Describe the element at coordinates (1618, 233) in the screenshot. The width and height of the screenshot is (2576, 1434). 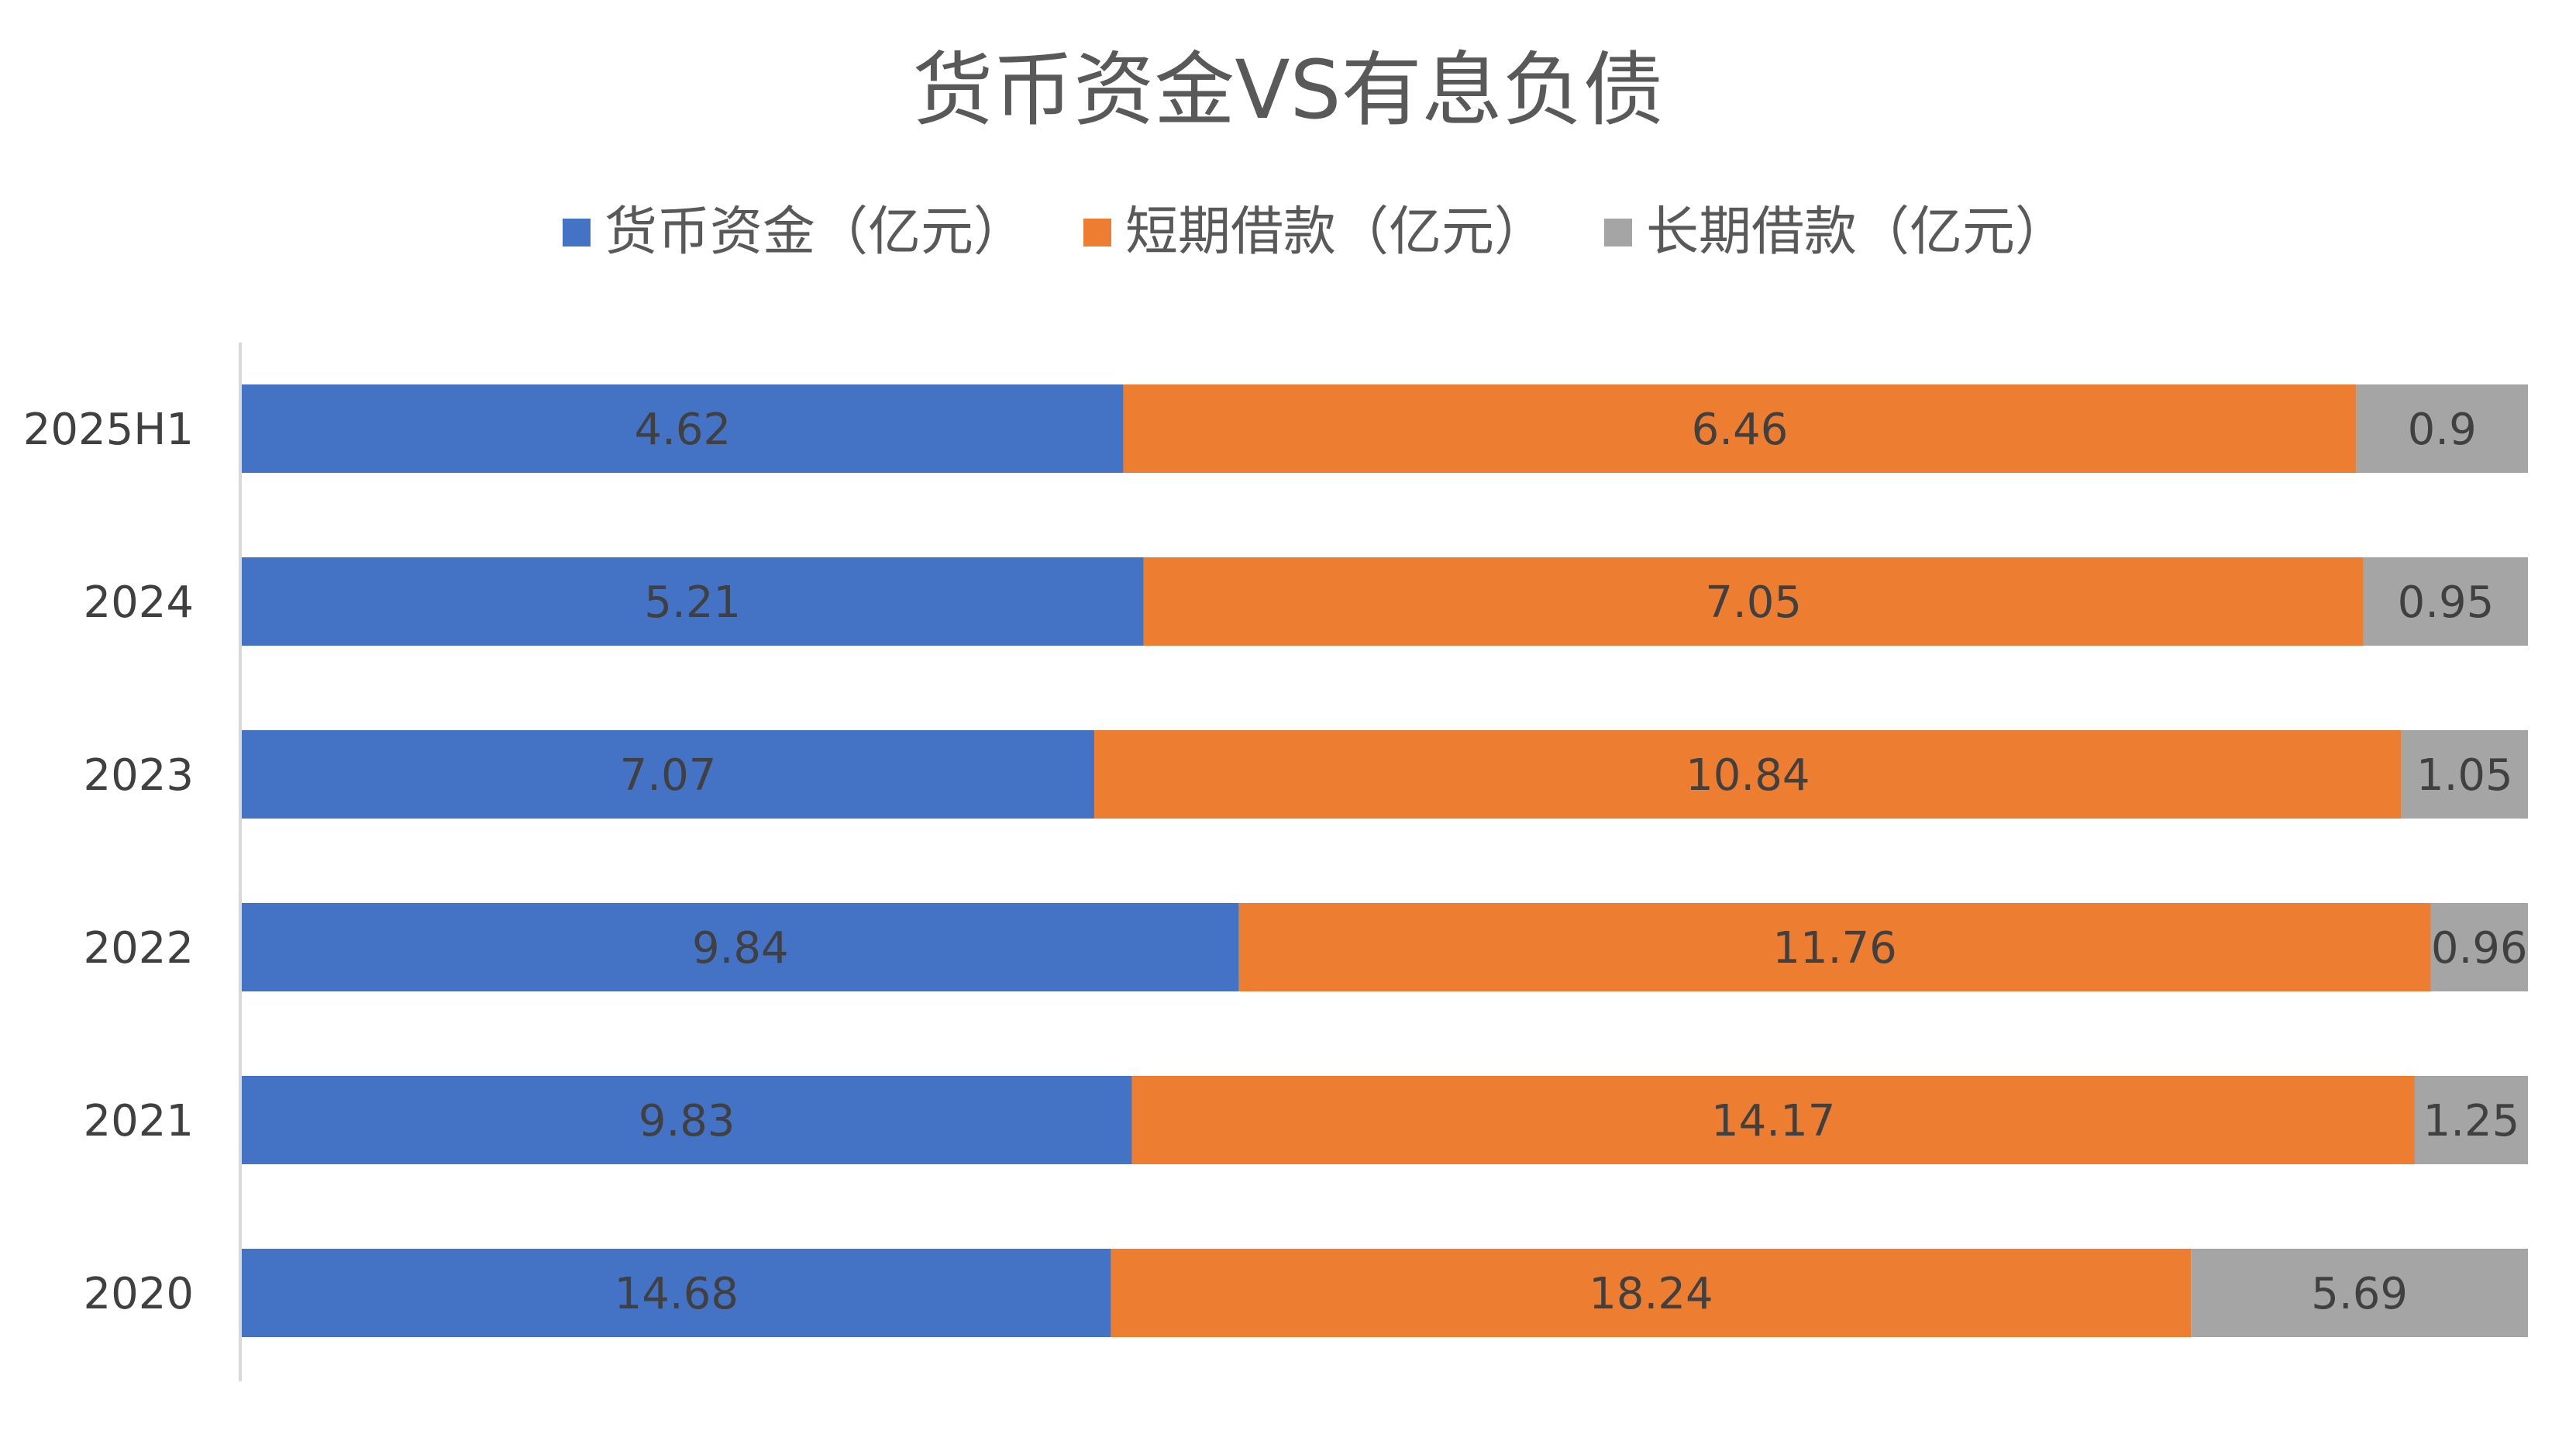
I see `legend-swatch-long-term-loan` at that location.